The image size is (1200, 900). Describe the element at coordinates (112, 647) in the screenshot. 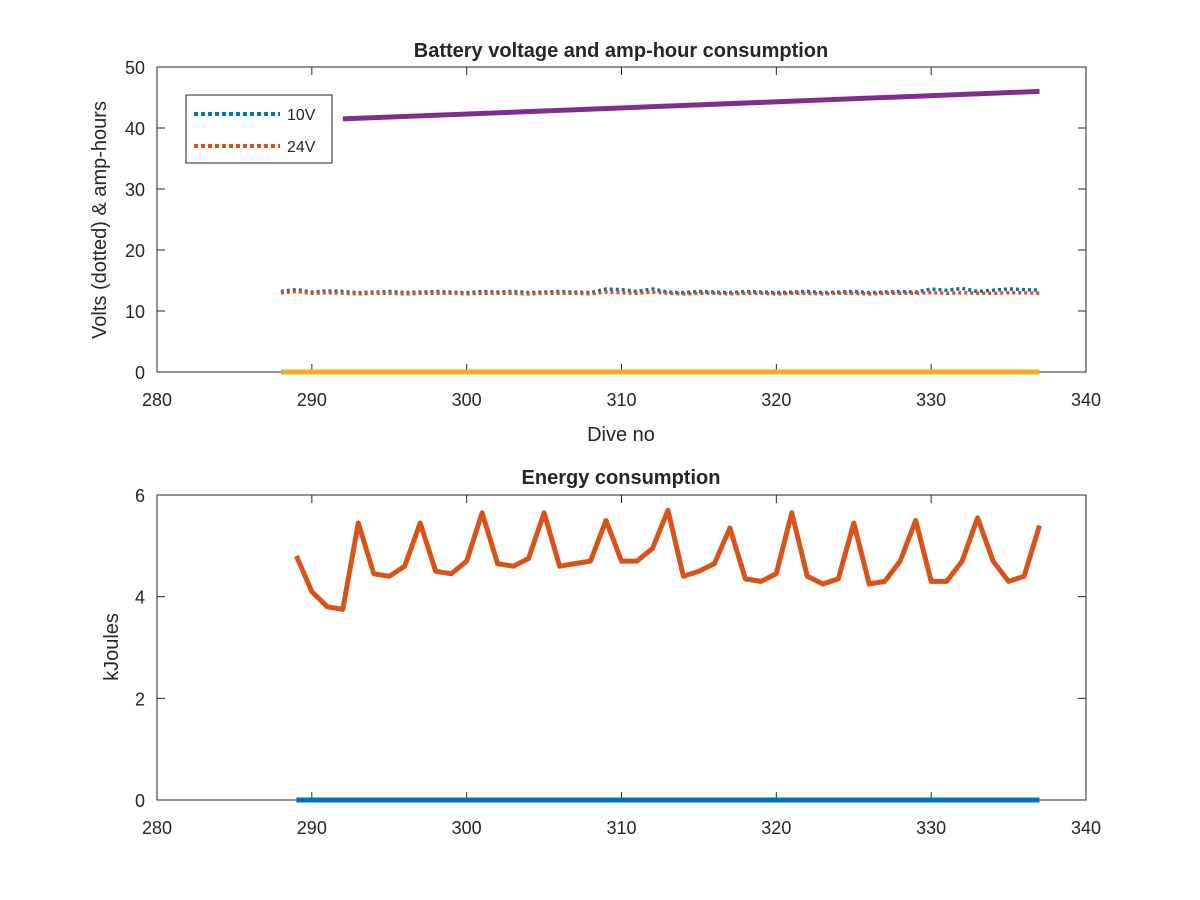

I see `energy-y-axis-label: kJoules` at that location.